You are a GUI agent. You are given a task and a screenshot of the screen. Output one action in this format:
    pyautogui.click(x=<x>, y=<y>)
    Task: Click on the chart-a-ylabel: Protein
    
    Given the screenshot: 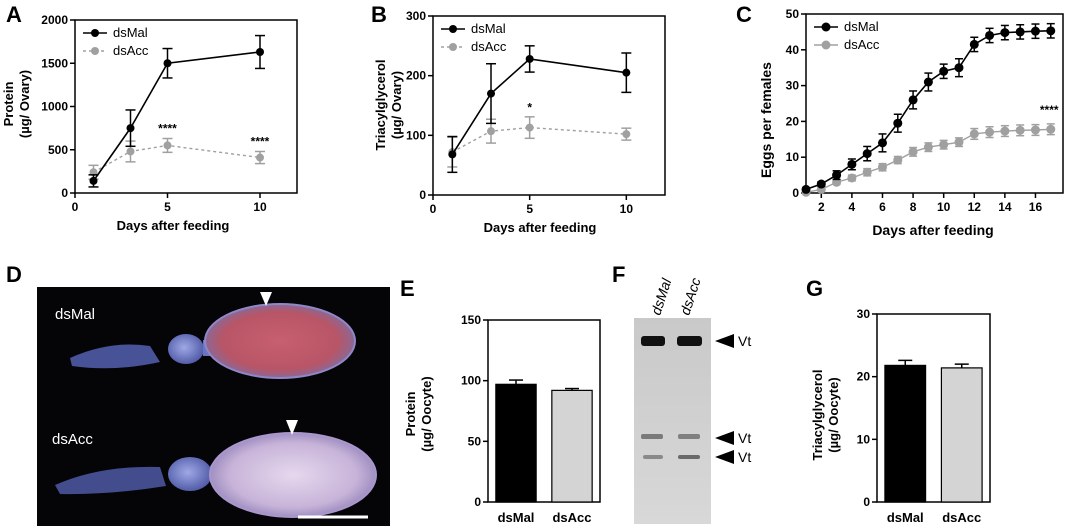 What is the action you would take?
    pyautogui.click(x=8, y=104)
    